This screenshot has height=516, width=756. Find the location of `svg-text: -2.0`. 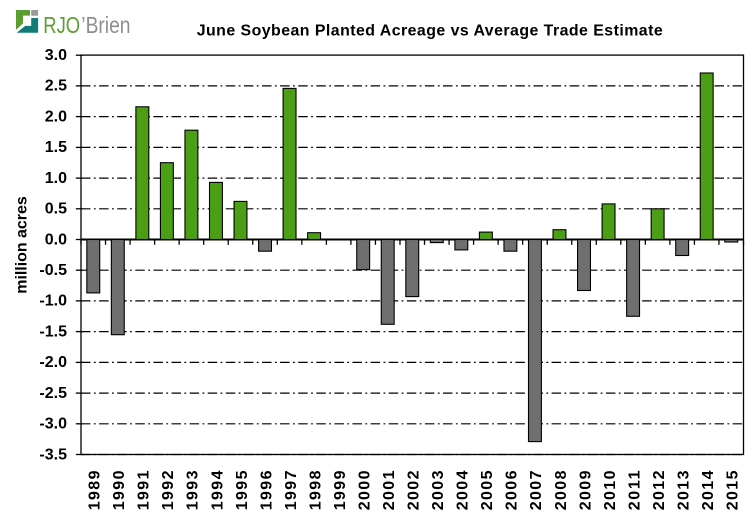

svg-text: -2.0 is located at coordinates (53, 362).